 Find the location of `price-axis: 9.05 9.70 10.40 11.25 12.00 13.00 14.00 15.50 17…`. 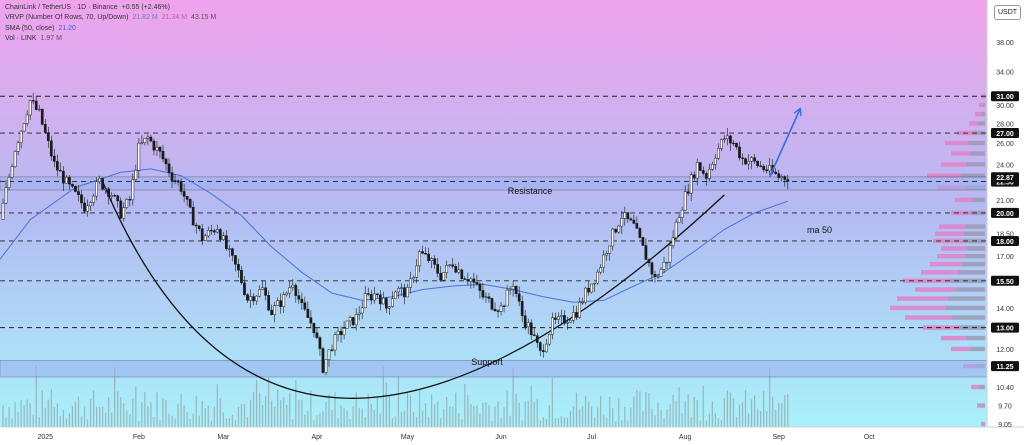

price-axis: 9.05 9.70 10.40 11.25 12.00 13.00 14.00 15.50 17… is located at coordinates (1005, 221).